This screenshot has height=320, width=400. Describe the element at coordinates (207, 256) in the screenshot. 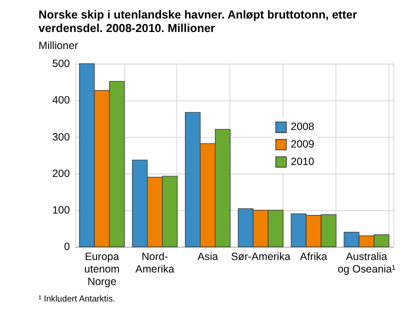

I see `x-tick-label: Asia` at that location.